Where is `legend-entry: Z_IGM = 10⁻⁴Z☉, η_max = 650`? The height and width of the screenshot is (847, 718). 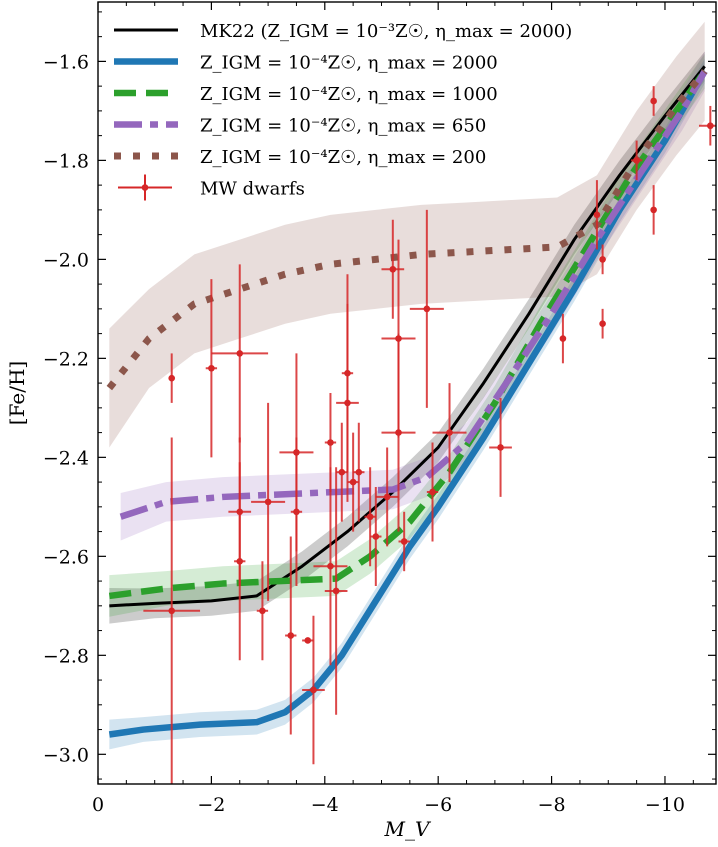
legend-entry: Z_IGM = 10⁻⁴Z☉, η_max = 650 is located at coordinates (300, 126).